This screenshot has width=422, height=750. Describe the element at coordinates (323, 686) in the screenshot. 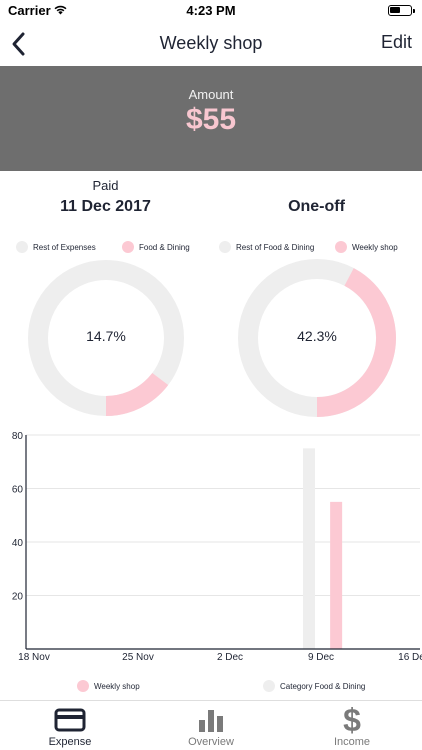

I see `legend-label: Category Food & Dining` at that location.